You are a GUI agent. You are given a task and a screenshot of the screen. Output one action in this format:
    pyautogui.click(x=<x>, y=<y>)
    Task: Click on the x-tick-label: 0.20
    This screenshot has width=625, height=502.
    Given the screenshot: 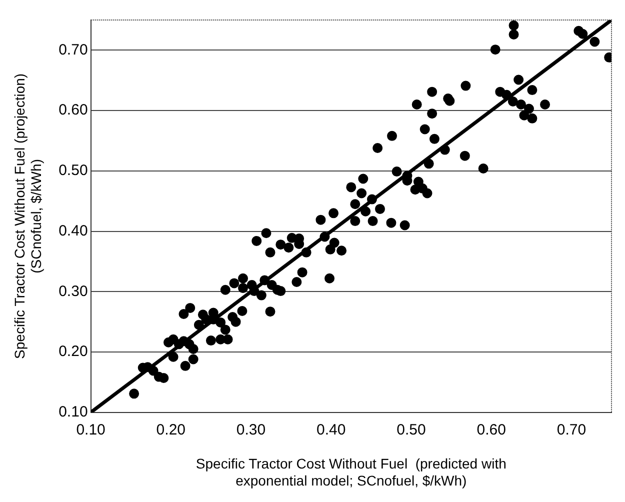 What is the action you would take?
    pyautogui.click(x=171, y=430)
    